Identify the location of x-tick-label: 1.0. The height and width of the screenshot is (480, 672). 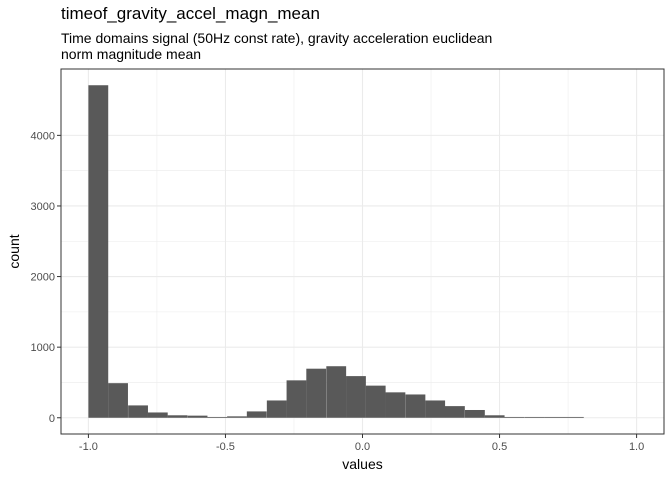
(636, 447).